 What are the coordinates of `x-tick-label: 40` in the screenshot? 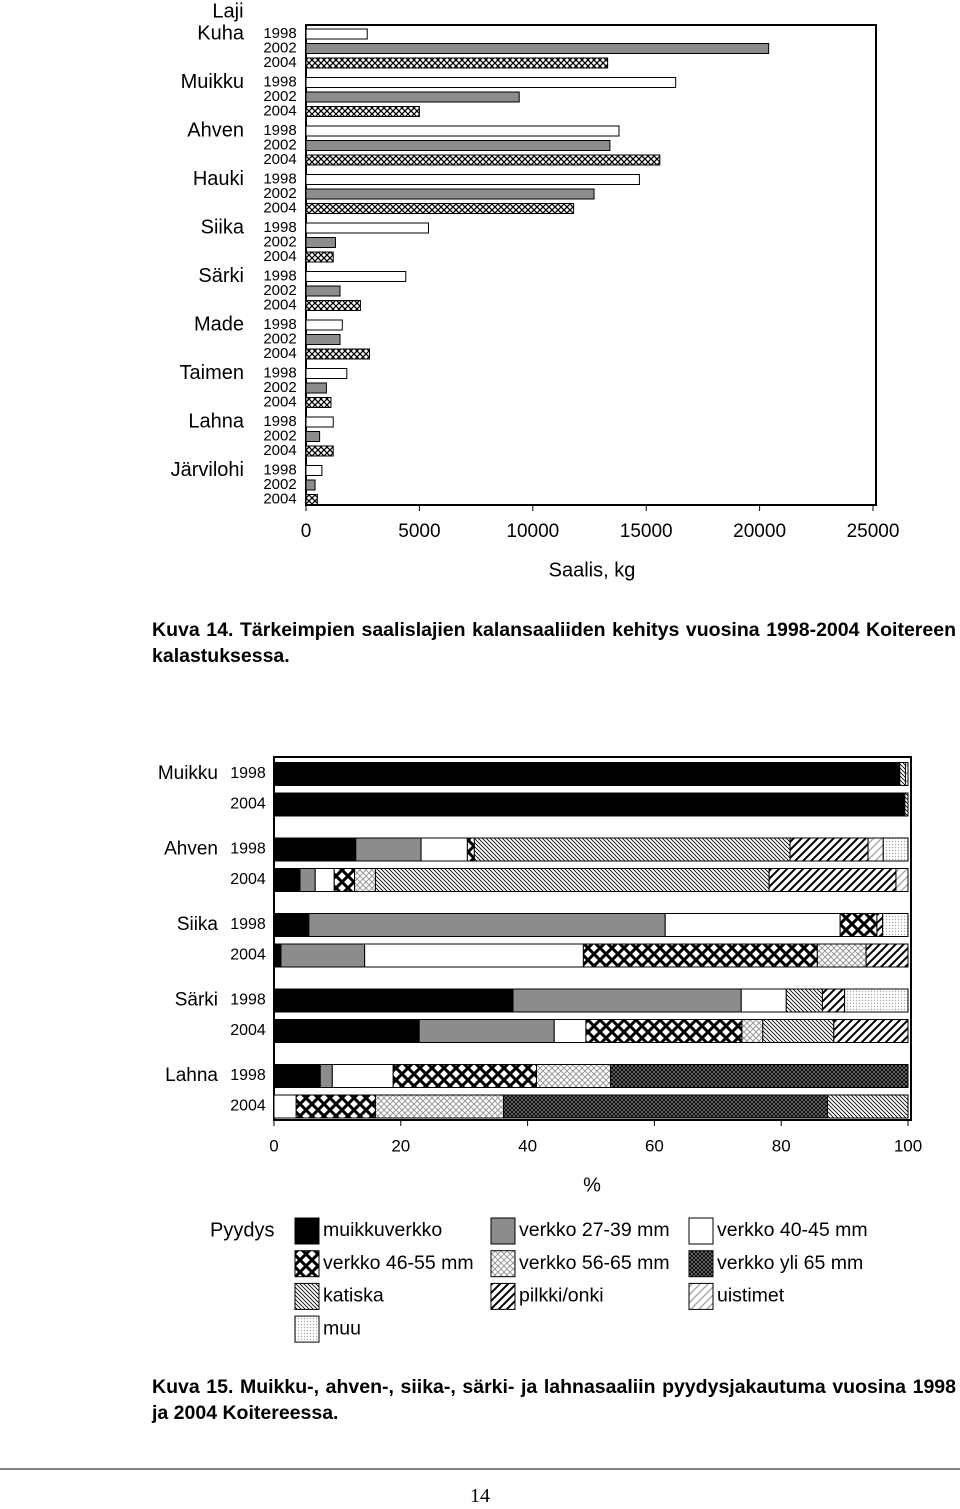 It's located at (527, 1145).